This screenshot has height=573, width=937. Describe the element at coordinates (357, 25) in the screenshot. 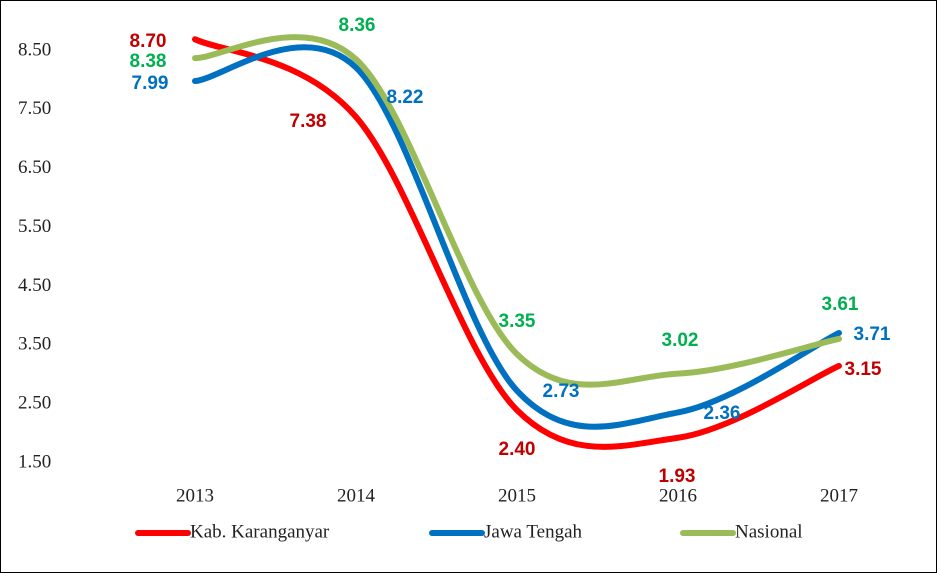

I see `data-label: 8.36` at that location.